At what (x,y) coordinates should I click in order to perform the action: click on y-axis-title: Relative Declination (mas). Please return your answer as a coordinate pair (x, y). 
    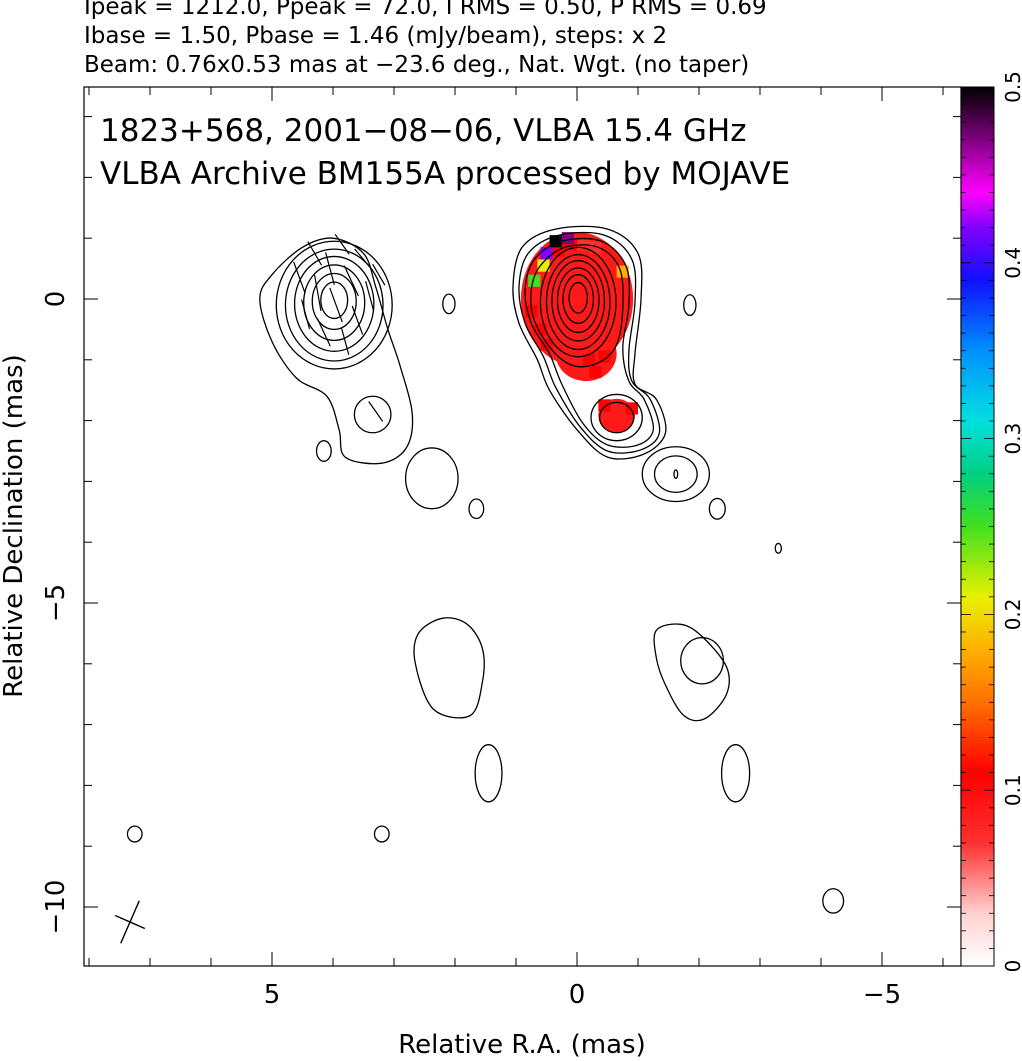
    Looking at the image, I should click on (14, 525).